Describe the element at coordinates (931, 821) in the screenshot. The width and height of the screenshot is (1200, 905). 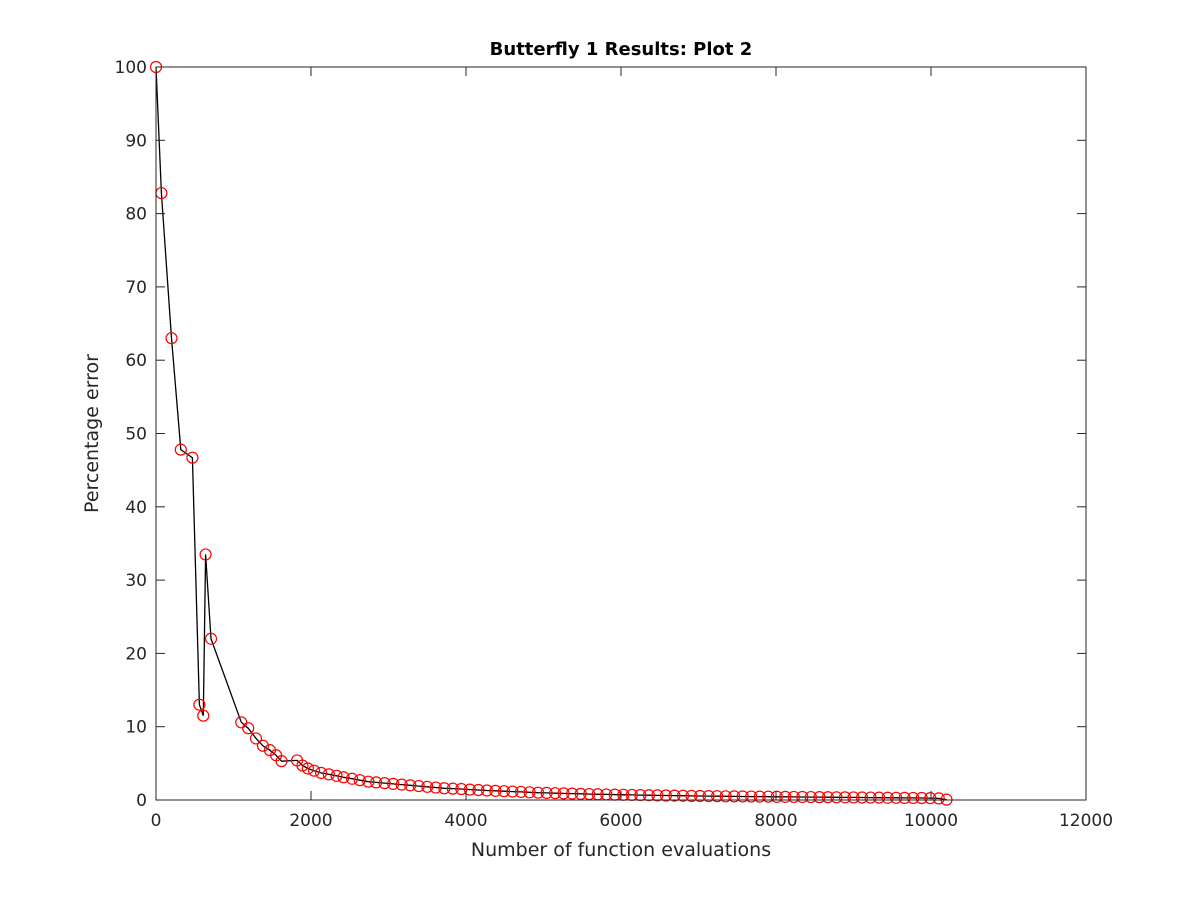
I see `x-tick-label: 10000` at that location.